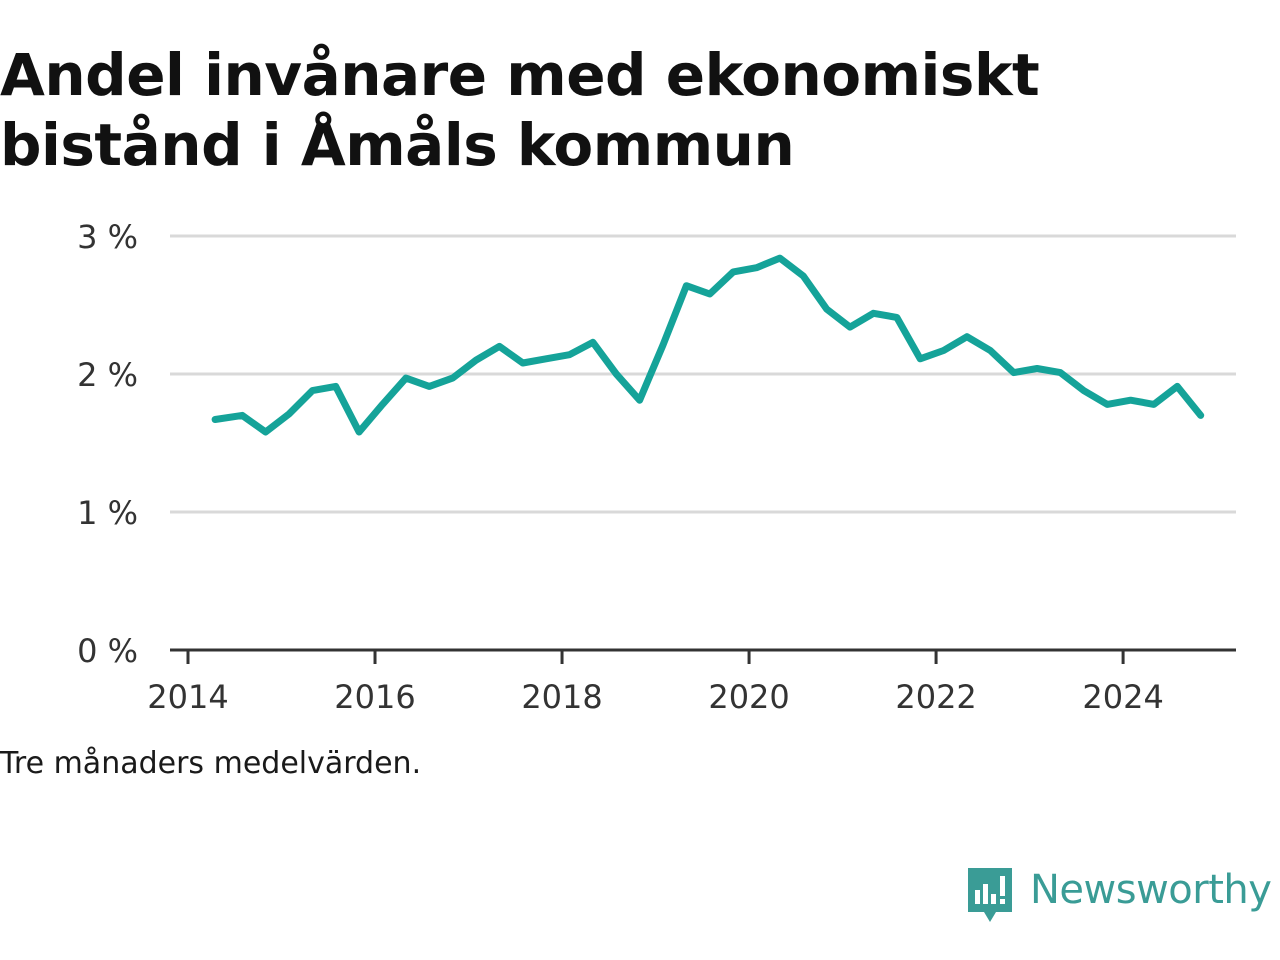  What do you see at coordinates (211, 763) in the screenshot?
I see `footnote: Tre månaders medelvärden.` at bounding box center [211, 763].